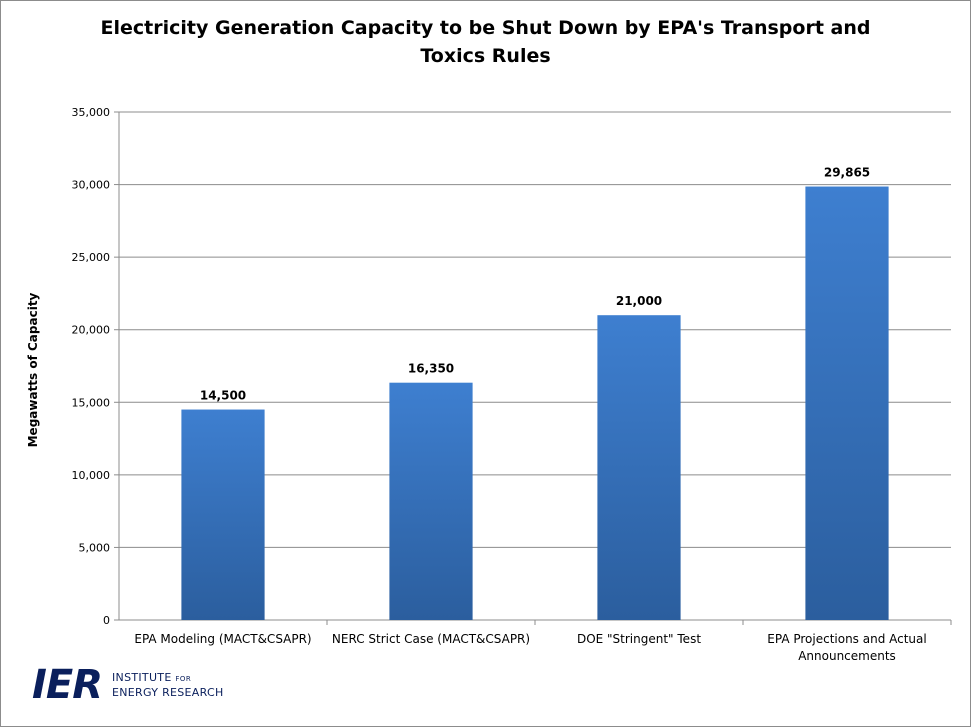  What do you see at coordinates (106, 620) in the screenshot?
I see `y-tick-label: 0` at bounding box center [106, 620].